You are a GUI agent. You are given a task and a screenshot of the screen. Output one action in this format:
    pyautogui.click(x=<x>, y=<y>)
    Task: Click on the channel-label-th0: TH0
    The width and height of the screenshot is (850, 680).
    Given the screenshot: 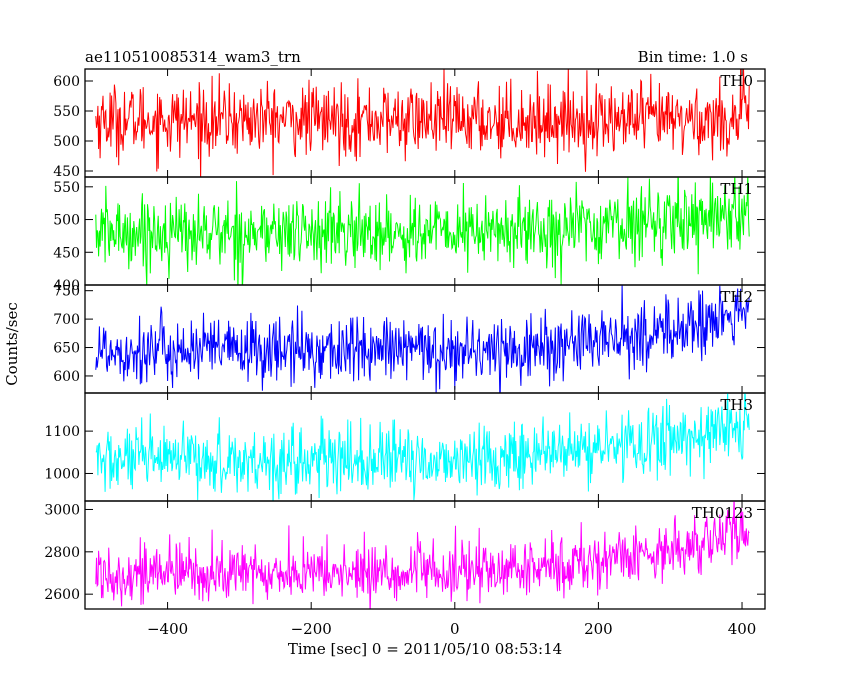 What is the action you would take?
    pyautogui.click(x=736, y=81)
    